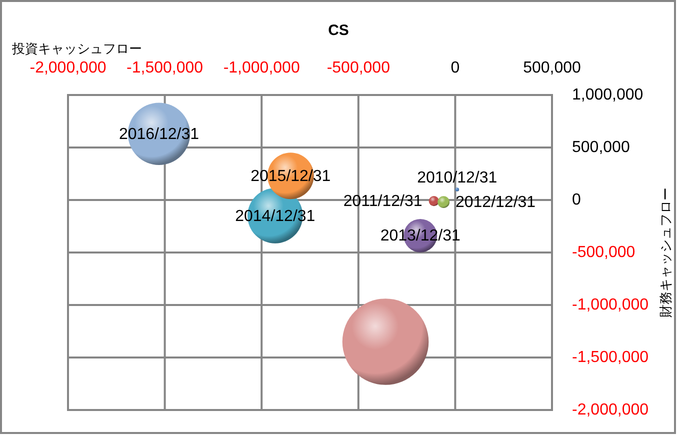 The image size is (677, 435). What do you see at coordinates (576, 200) in the screenshot?
I see `y-tick-label: 0` at bounding box center [576, 200].